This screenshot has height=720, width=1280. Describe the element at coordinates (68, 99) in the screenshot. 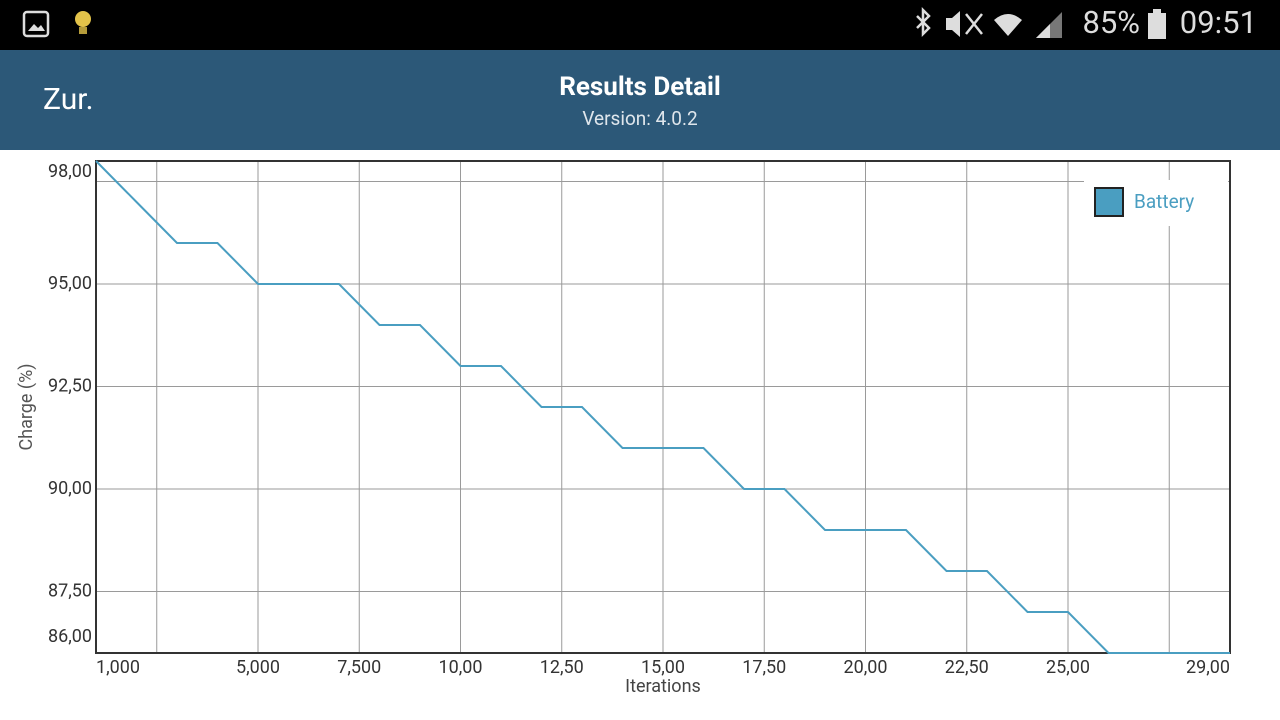

I see `back-button: Zur.` at that location.